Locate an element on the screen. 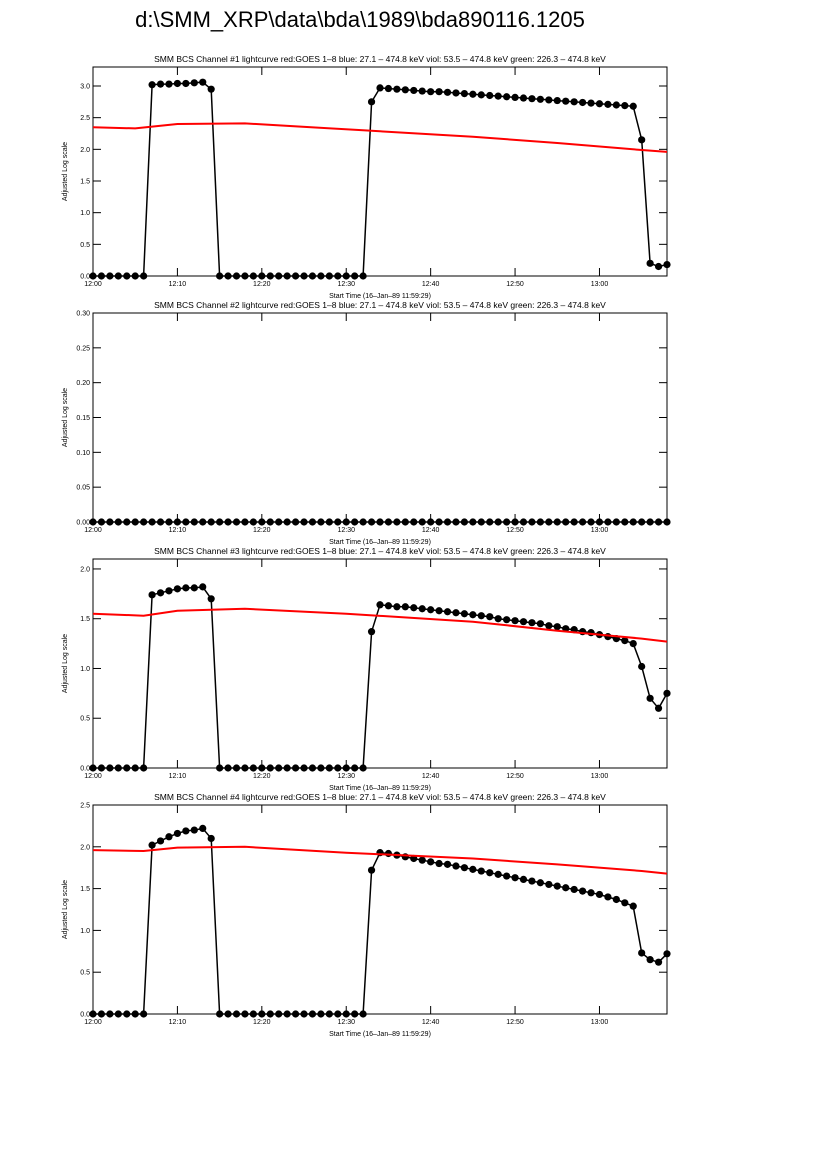  series-line is located at coordinates (380, 625).